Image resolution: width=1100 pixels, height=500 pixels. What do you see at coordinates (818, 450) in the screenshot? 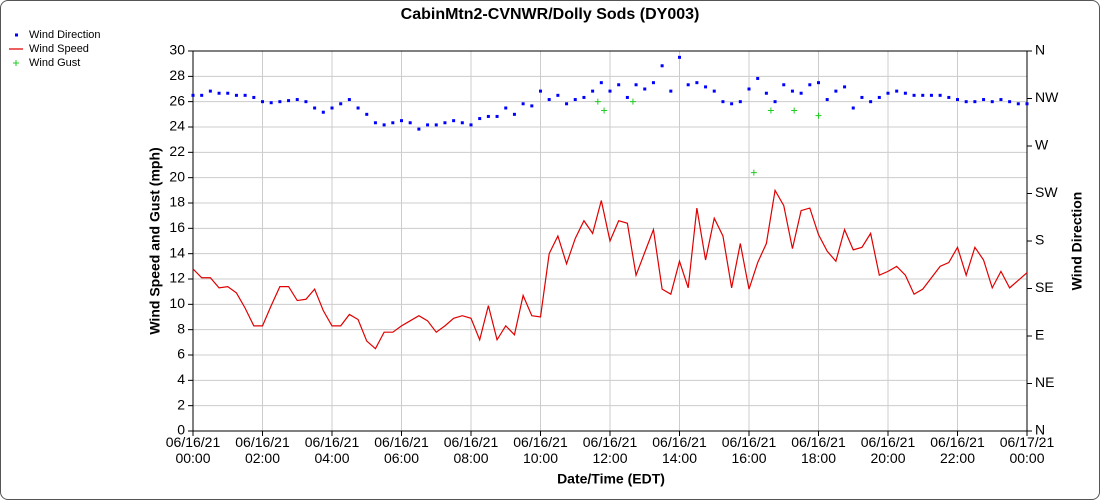
I see `x-tick-label: 06/16/21 18:00` at bounding box center [818, 450].